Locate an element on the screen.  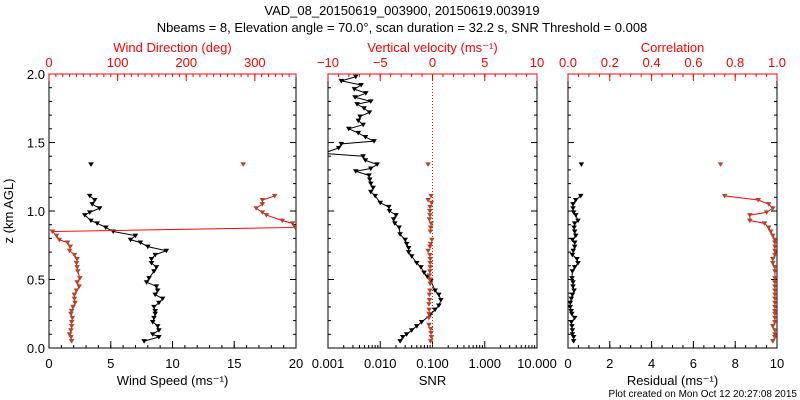
top-tick-label: −10 is located at coordinates (328, 62).